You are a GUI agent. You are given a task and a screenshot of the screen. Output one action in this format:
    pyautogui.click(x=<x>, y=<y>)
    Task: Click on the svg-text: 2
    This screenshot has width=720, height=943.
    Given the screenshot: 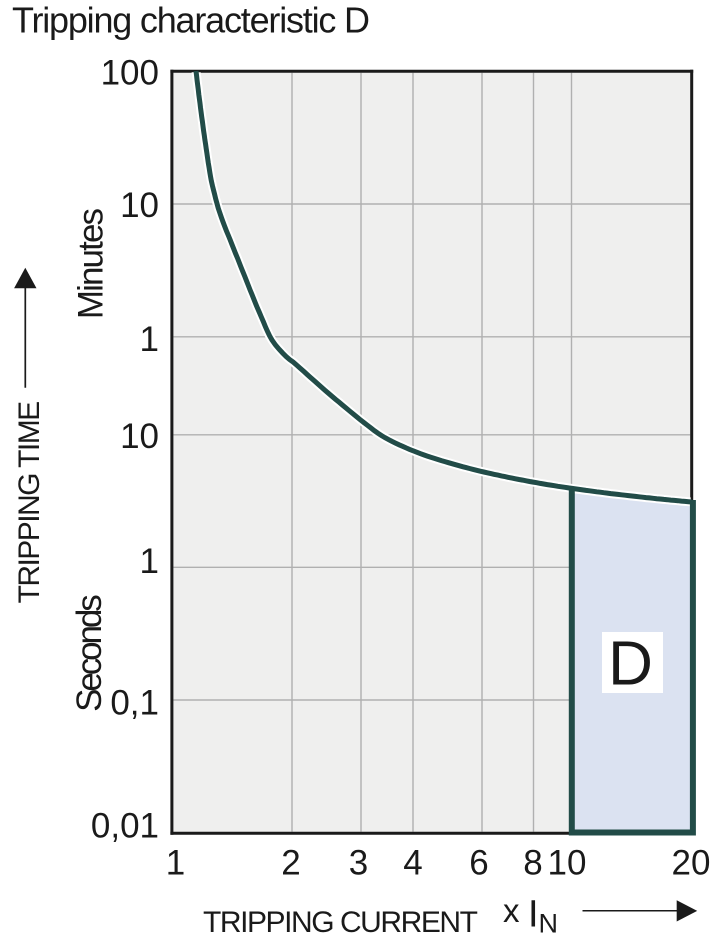 What is the action you would take?
    pyautogui.click(x=290, y=863)
    